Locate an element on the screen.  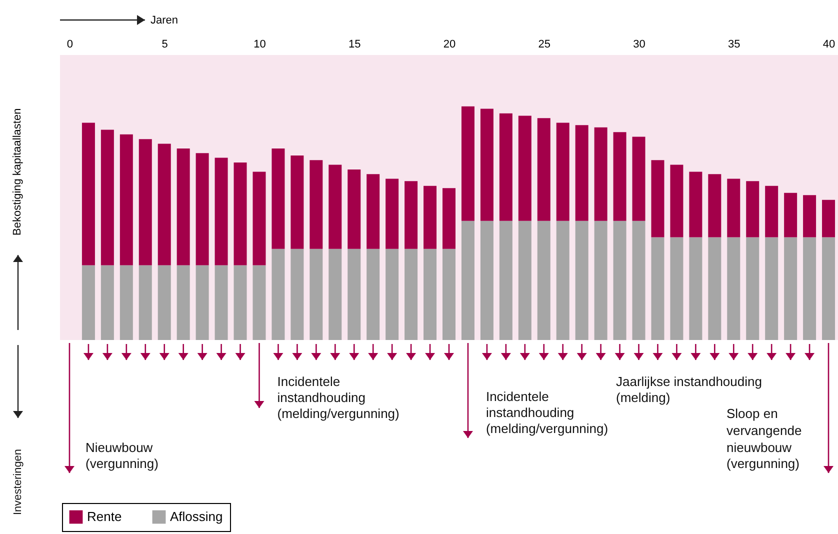
x-tick-label: 30 is located at coordinates (639, 44).